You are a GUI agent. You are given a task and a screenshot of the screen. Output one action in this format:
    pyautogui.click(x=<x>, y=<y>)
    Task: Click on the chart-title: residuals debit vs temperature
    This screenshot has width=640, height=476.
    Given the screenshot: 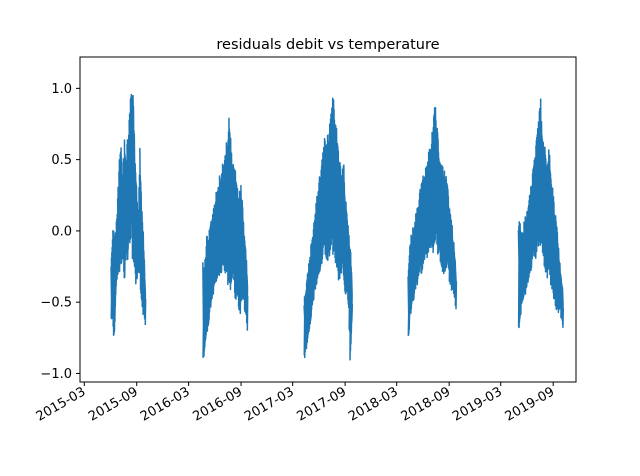 What is the action you would take?
    pyautogui.click(x=327, y=45)
    